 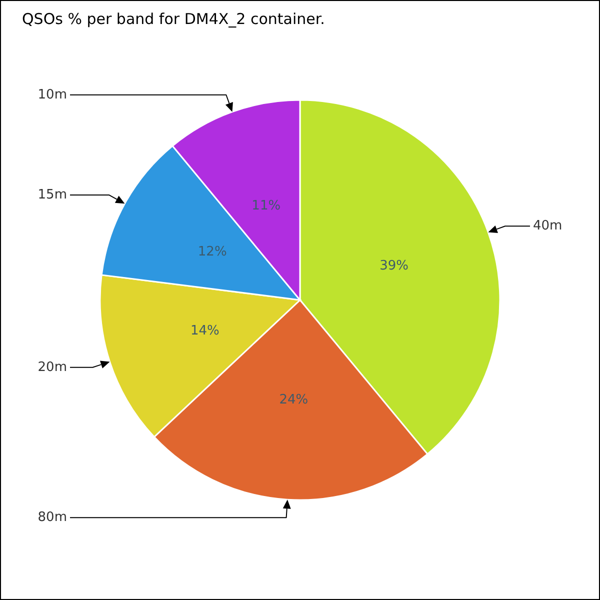 What do you see at coordinates (205, 330) in the screenshot?
I see `data-label: 14%` at bounding box center [205, 330].